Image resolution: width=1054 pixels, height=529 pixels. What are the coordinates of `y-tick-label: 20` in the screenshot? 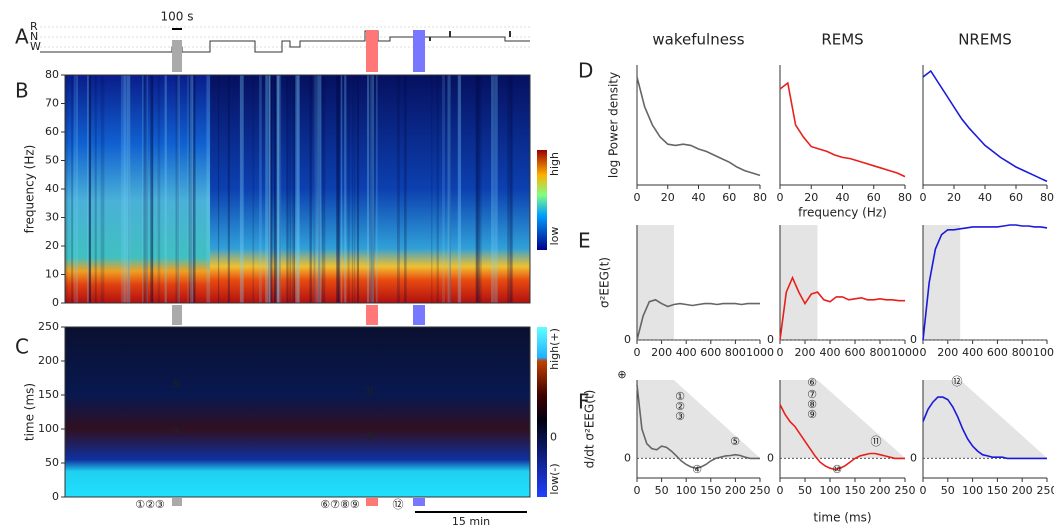 It's located at (52, 245).